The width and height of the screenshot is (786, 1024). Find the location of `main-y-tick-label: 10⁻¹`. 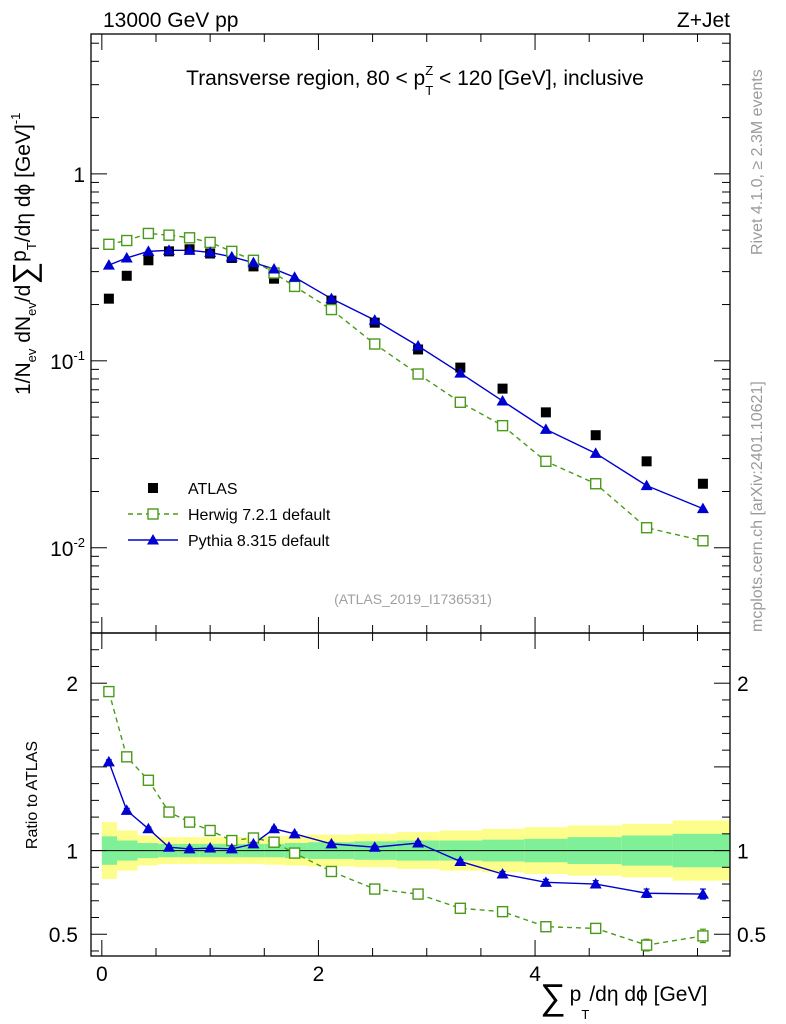

main-y-tick-label: 10⁻¹ is located at coordinates (67, 361).